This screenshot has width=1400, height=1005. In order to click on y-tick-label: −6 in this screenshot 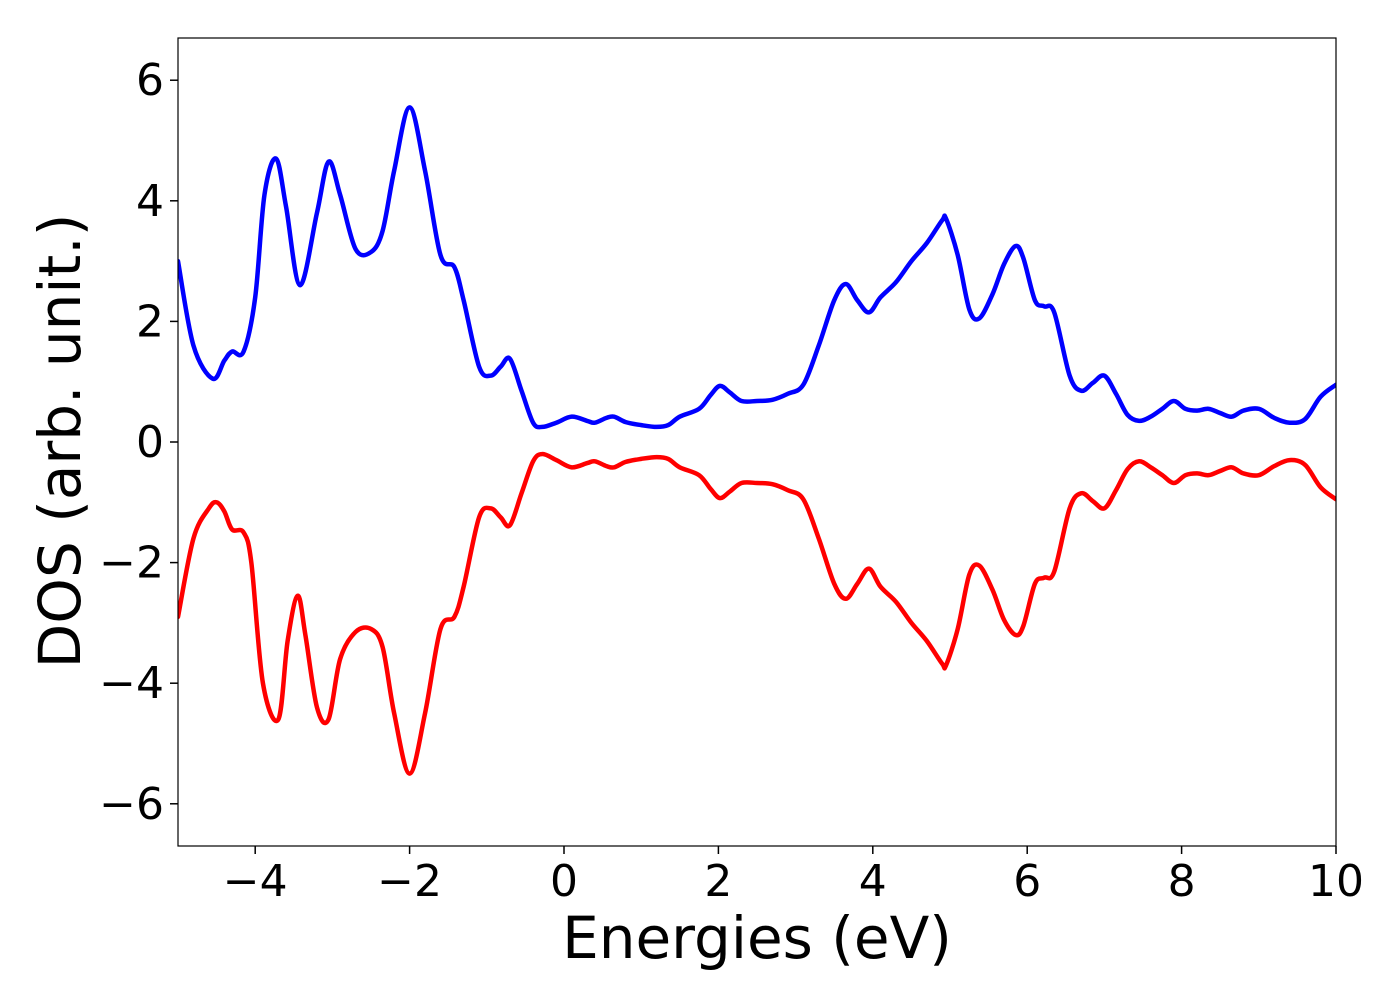, I will do `click(131, 804)`.